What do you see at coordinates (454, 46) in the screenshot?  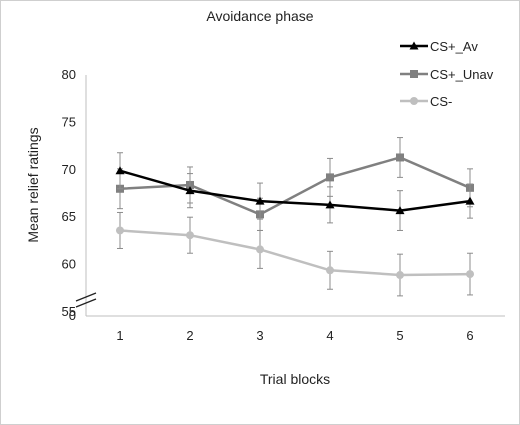 I see `legend-label: CS+_Av` at bounding box center [454, 46].